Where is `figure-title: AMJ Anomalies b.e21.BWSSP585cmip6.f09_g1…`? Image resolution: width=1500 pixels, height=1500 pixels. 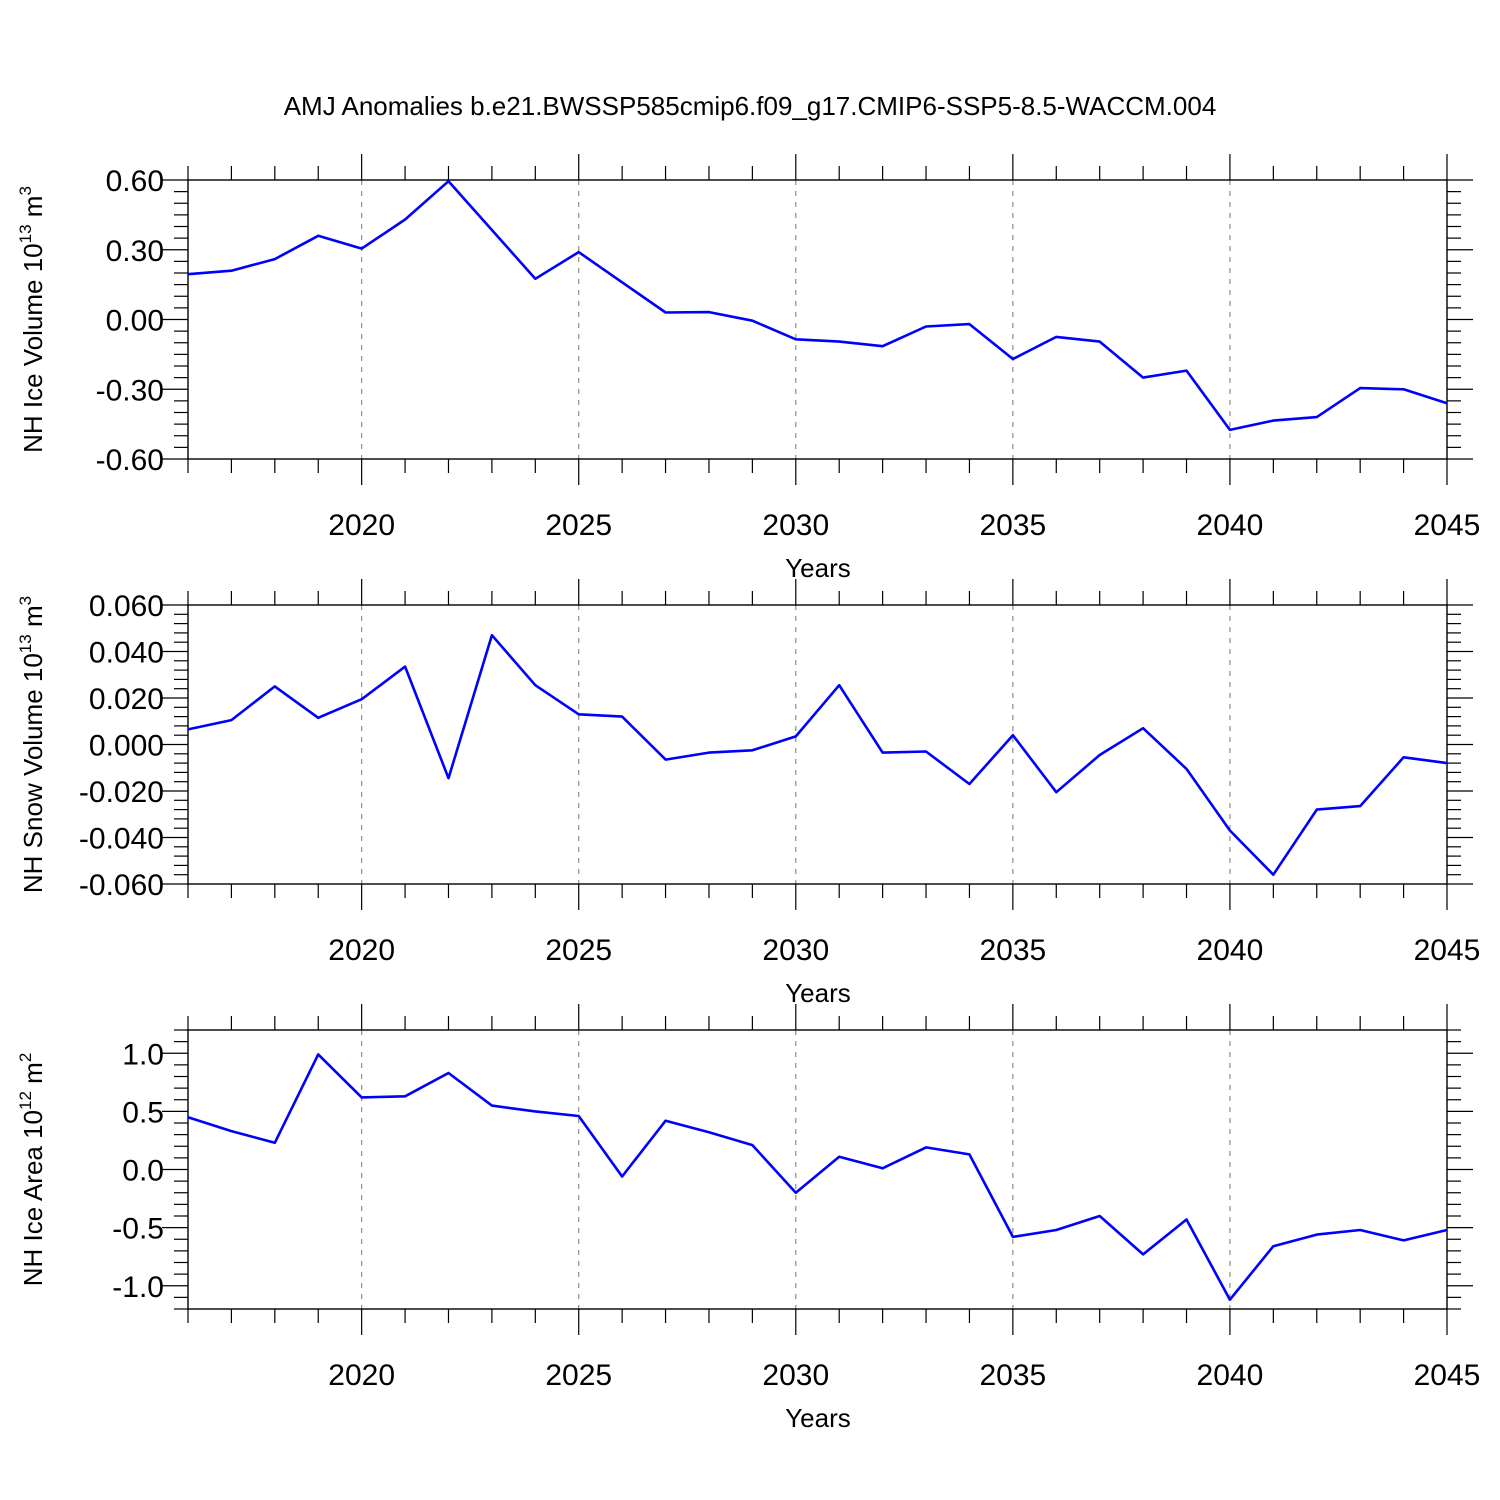 figure-title: AMJ Anomalies b.e21.BWSSP585cmip6.f09_g1… is located at coordinates (750, 106).